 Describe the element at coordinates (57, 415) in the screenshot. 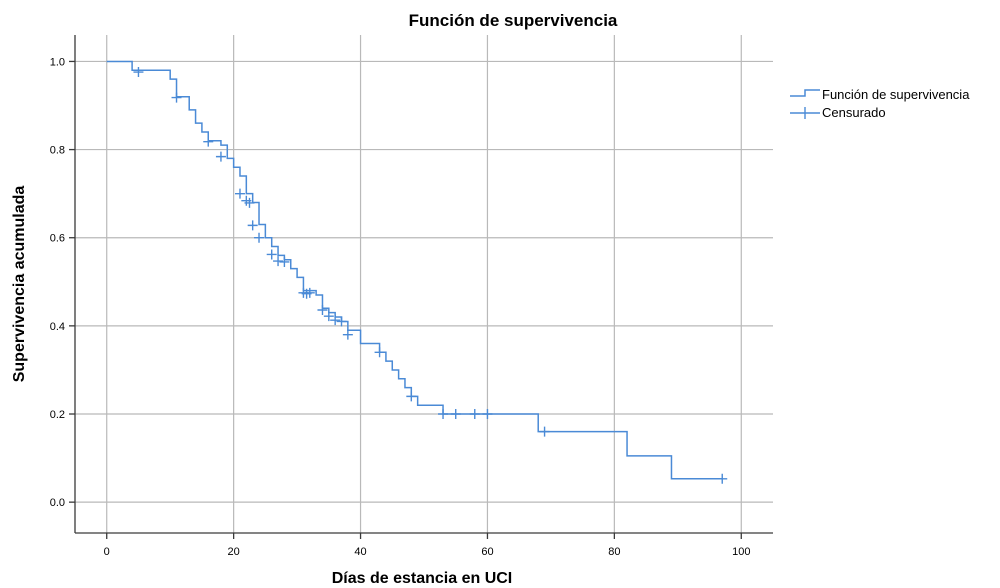

I see `y-tick-label-0.2: 0.2` at that location.